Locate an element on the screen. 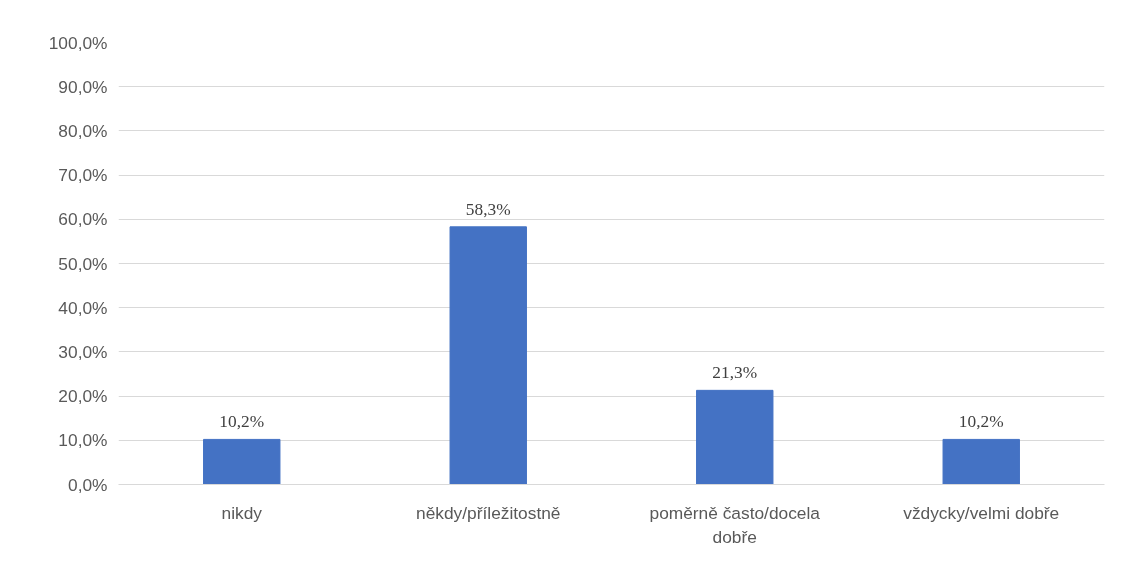 The width and height of the screenshot is (1123, 566). y-tick-label: 30,0% is located at coordinates (83, 351).